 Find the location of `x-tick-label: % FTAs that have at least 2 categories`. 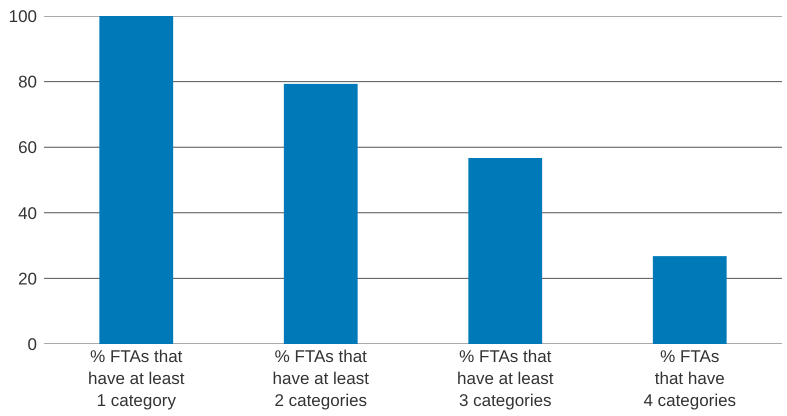

x-tick-label: % FTAs that have at least 2 categories is located at coordinates (321, 378).